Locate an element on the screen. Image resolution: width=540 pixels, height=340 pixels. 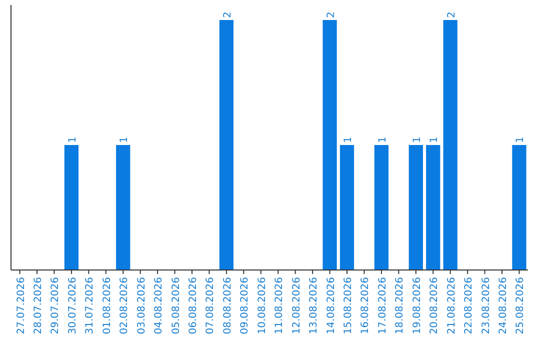
x-tick-label: 08.08.2026 is located at coordinates (228, 305).